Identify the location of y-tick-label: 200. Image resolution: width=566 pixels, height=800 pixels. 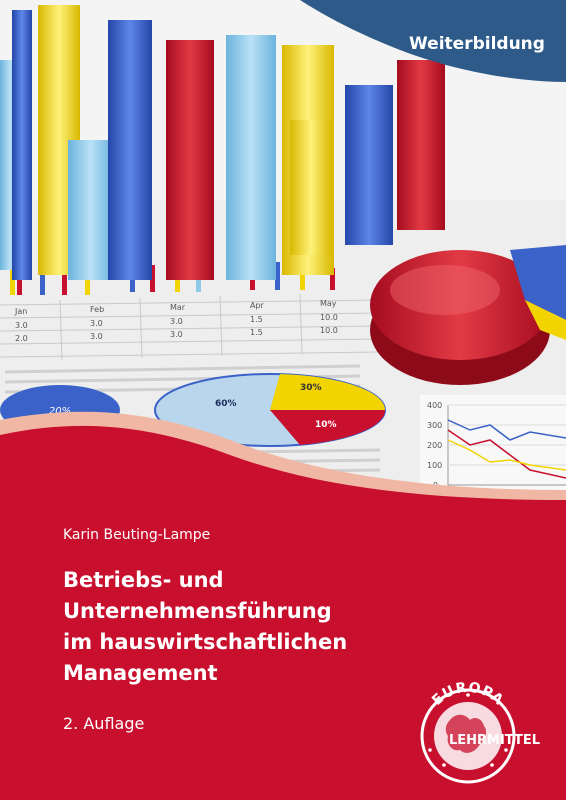
(434, 445).